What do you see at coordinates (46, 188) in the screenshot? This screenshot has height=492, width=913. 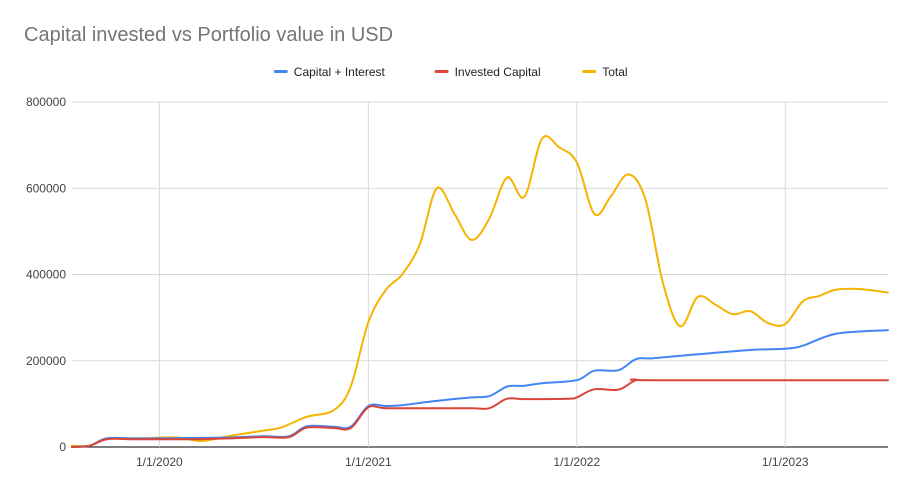 I see `y-tick-label: 600000` at bounding box center [46, 188].